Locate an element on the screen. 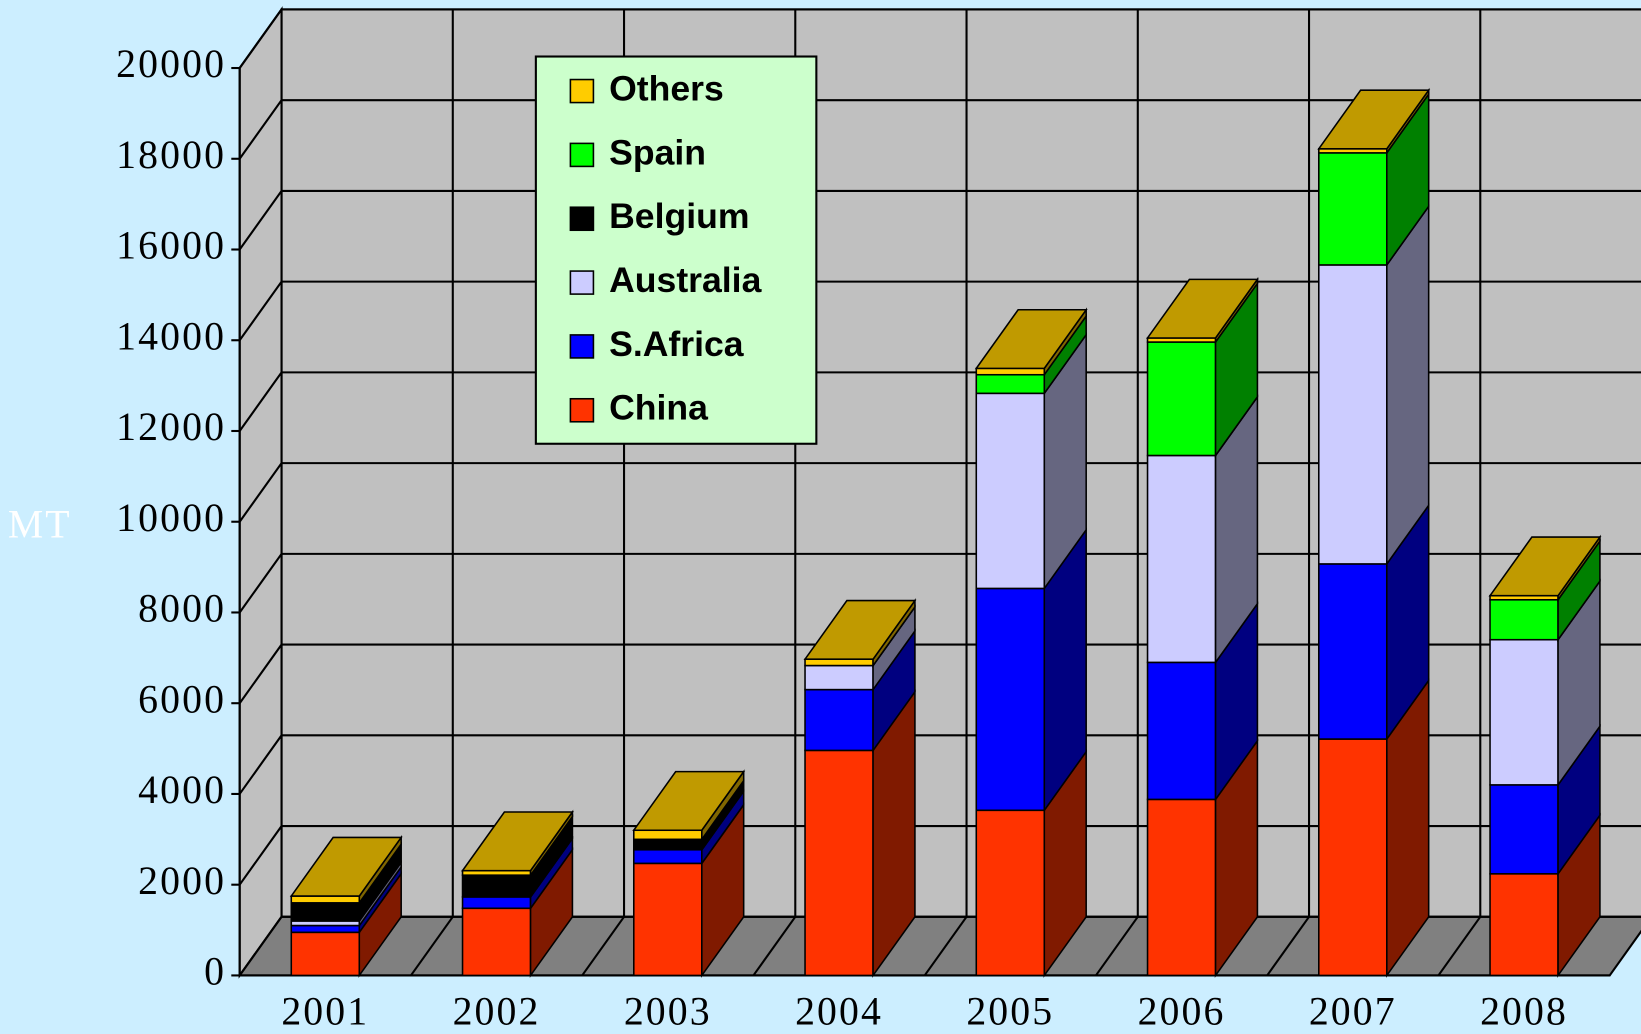 The width and height of the screenshot is (1641, 1034). x-tick-label: 2001 is located at coordinates (325, 1011).